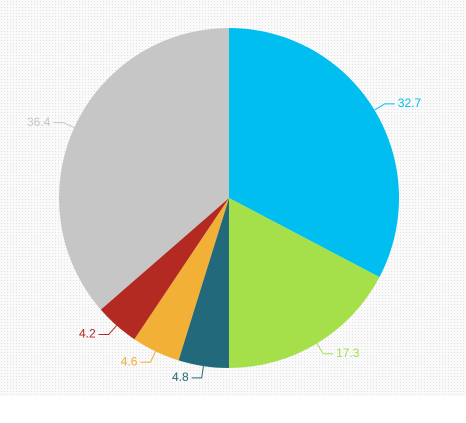 The image size is (466, 423). What do you see at coordinates (87, 334) in the screenshot?
I see `data-label: 4.2` at bounding box center [87, 334].